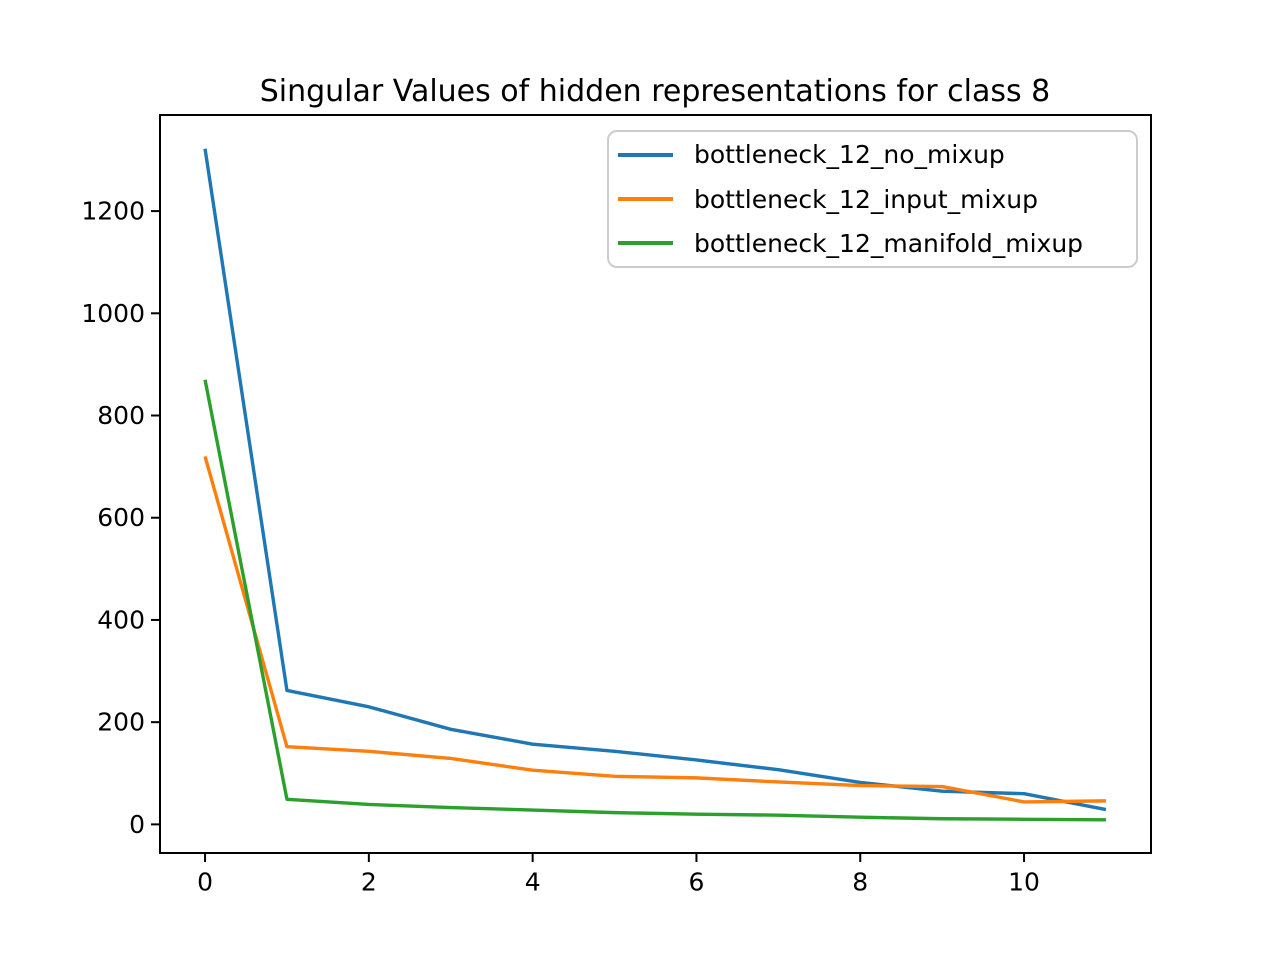 This screenshot has height=960, width=1280. Describe the element at coordinates (849, 155) in the screenshot. I see `legend-label: bottleneck_12_no_mixup` at that location.